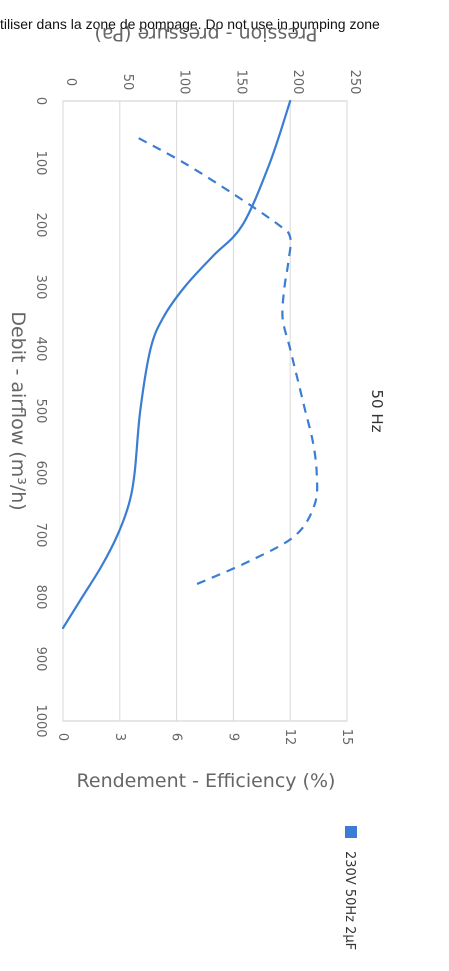 The image size is (449, 971). I want to click on legend-label: 230V 50Hz 2µF, so click(349, 900).